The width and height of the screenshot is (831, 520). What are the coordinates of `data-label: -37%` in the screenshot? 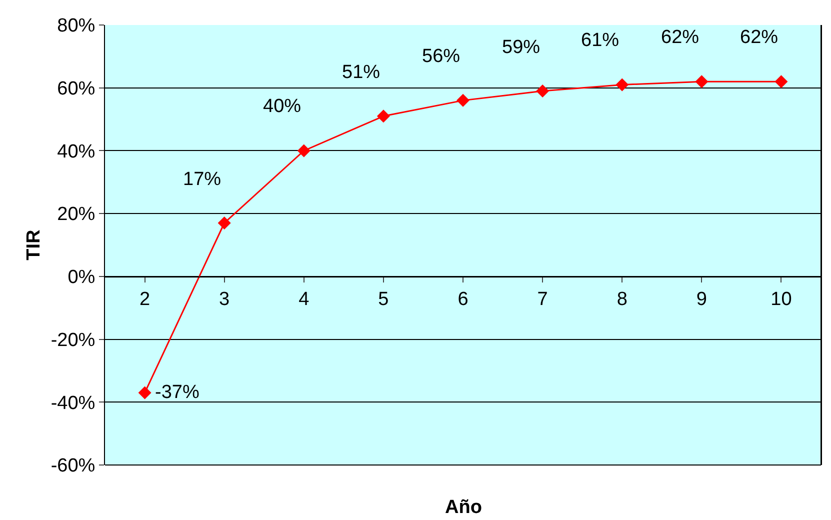 It's located at (177, 392).